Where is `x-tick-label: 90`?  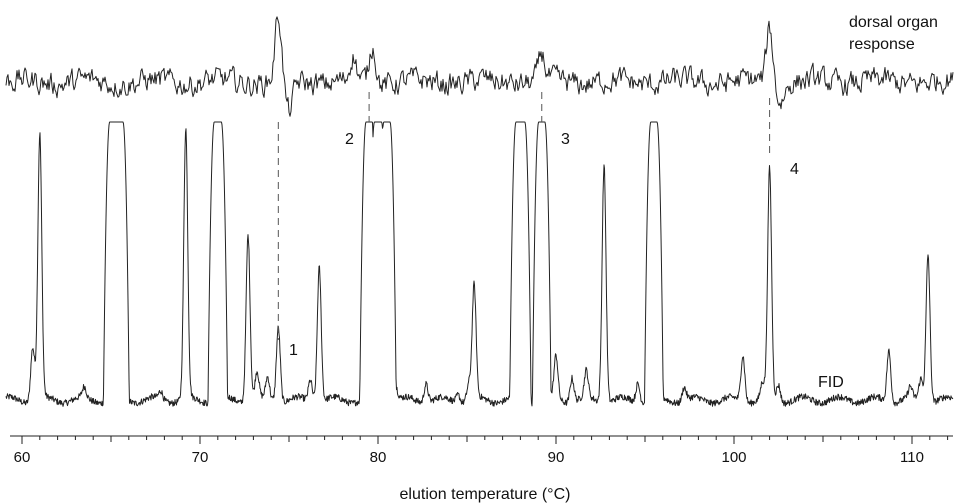
x-tick-label: 90 is located at coordinates (556, 457).